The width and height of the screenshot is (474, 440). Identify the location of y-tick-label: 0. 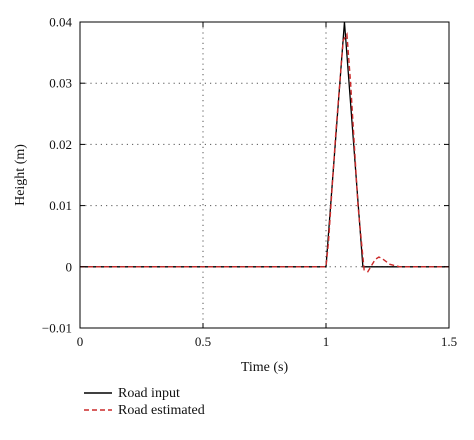
(69, 266).